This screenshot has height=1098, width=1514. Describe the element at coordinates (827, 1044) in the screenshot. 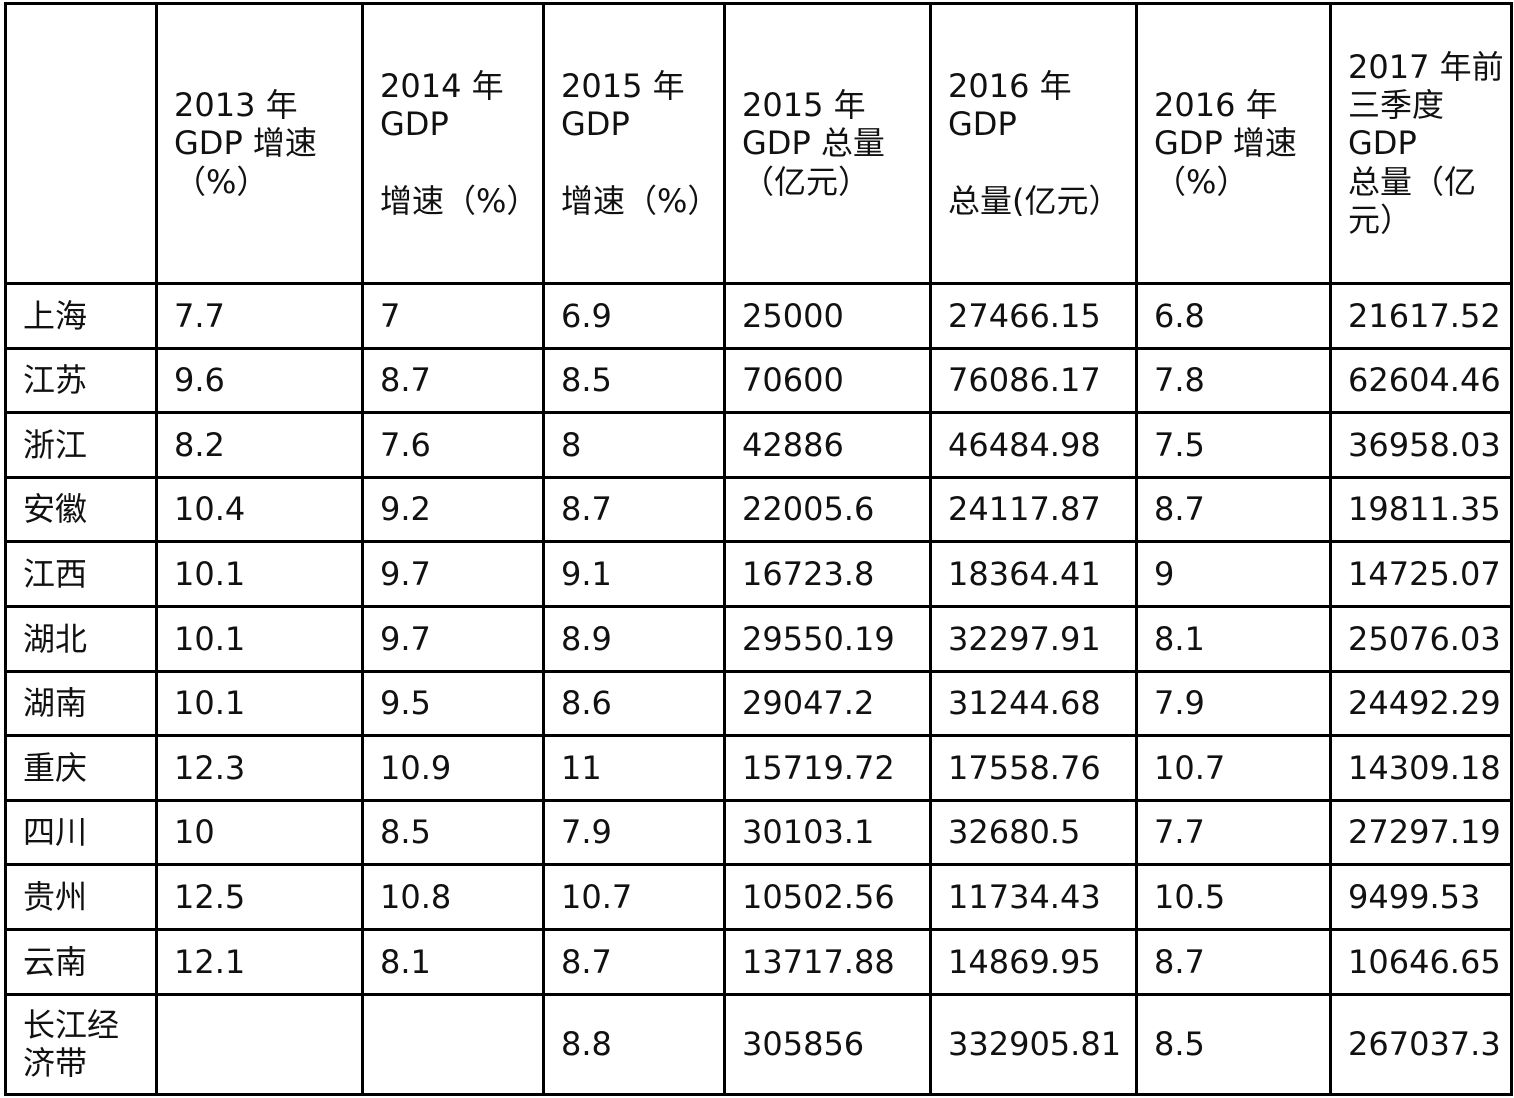

I see `value-cell: 305856` at that location.